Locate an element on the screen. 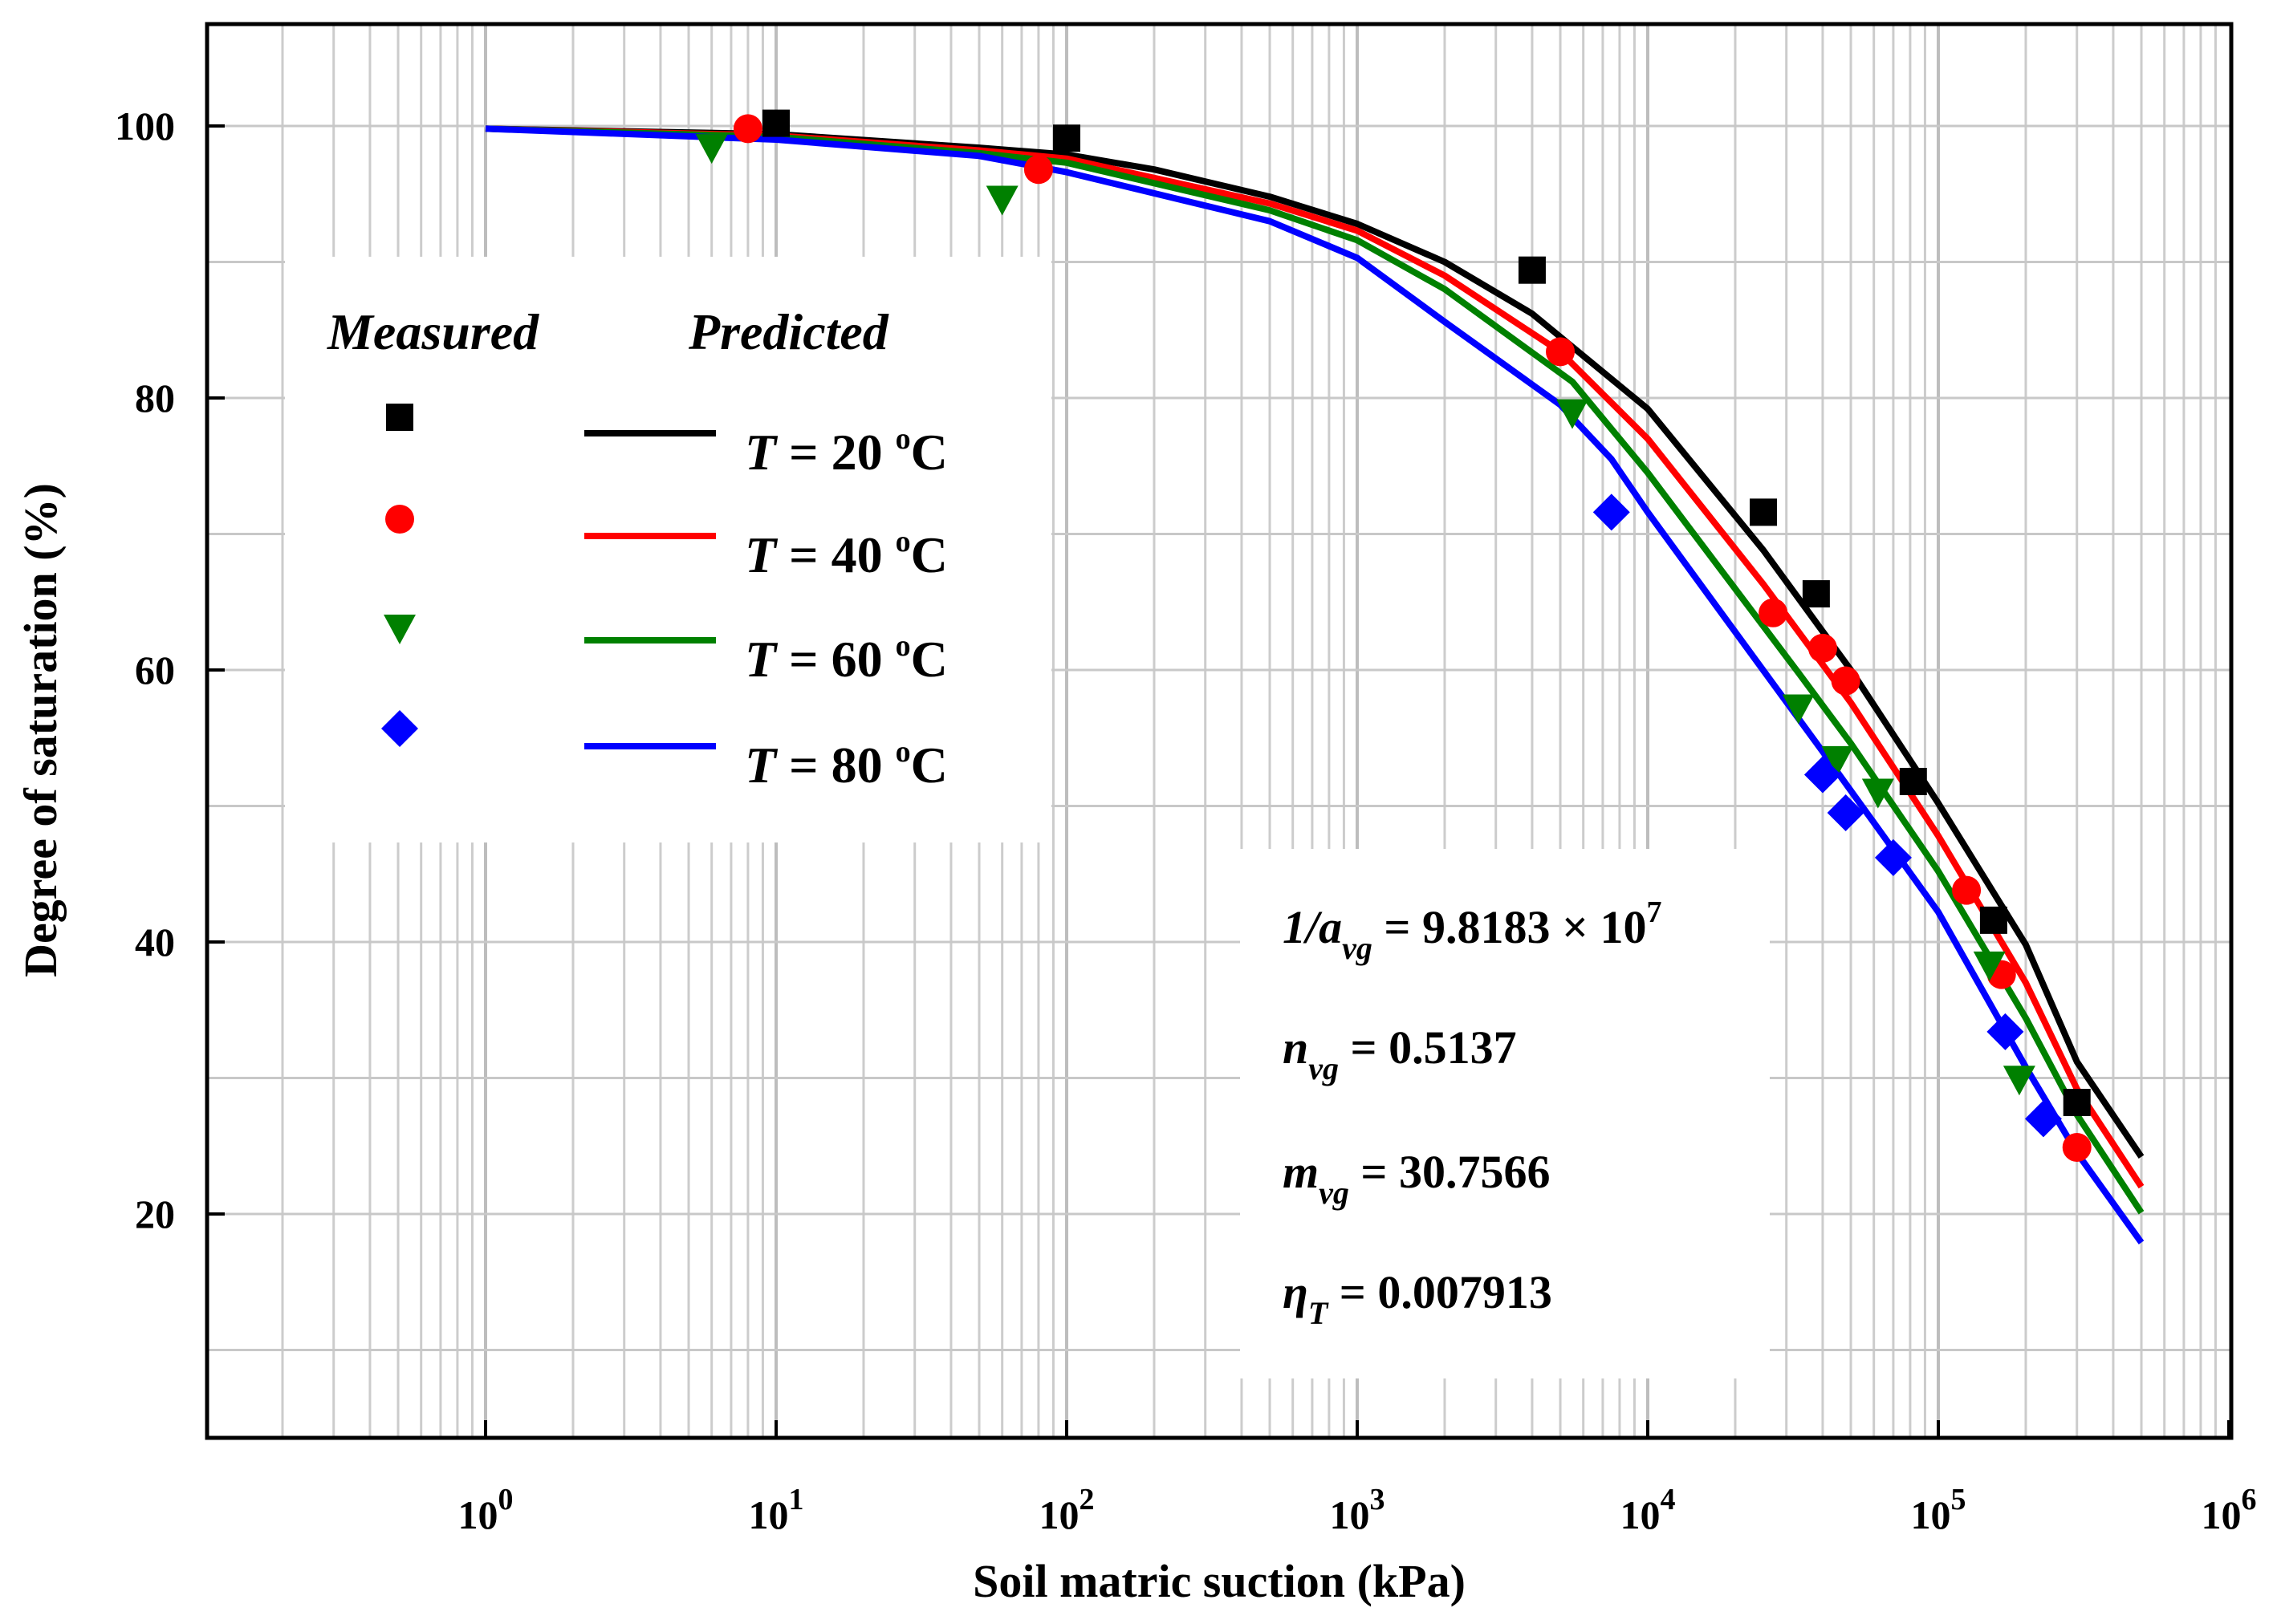 The height and width of the screenshot is (1624, 2277). parameter-1: nvg = 0.5137 is located at coordinates (1400, 1053).